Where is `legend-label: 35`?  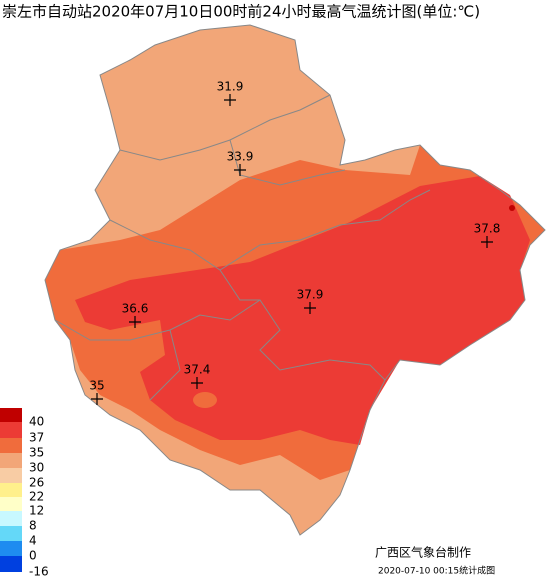 legend-label: 35 is located at coordinates (36, 453).